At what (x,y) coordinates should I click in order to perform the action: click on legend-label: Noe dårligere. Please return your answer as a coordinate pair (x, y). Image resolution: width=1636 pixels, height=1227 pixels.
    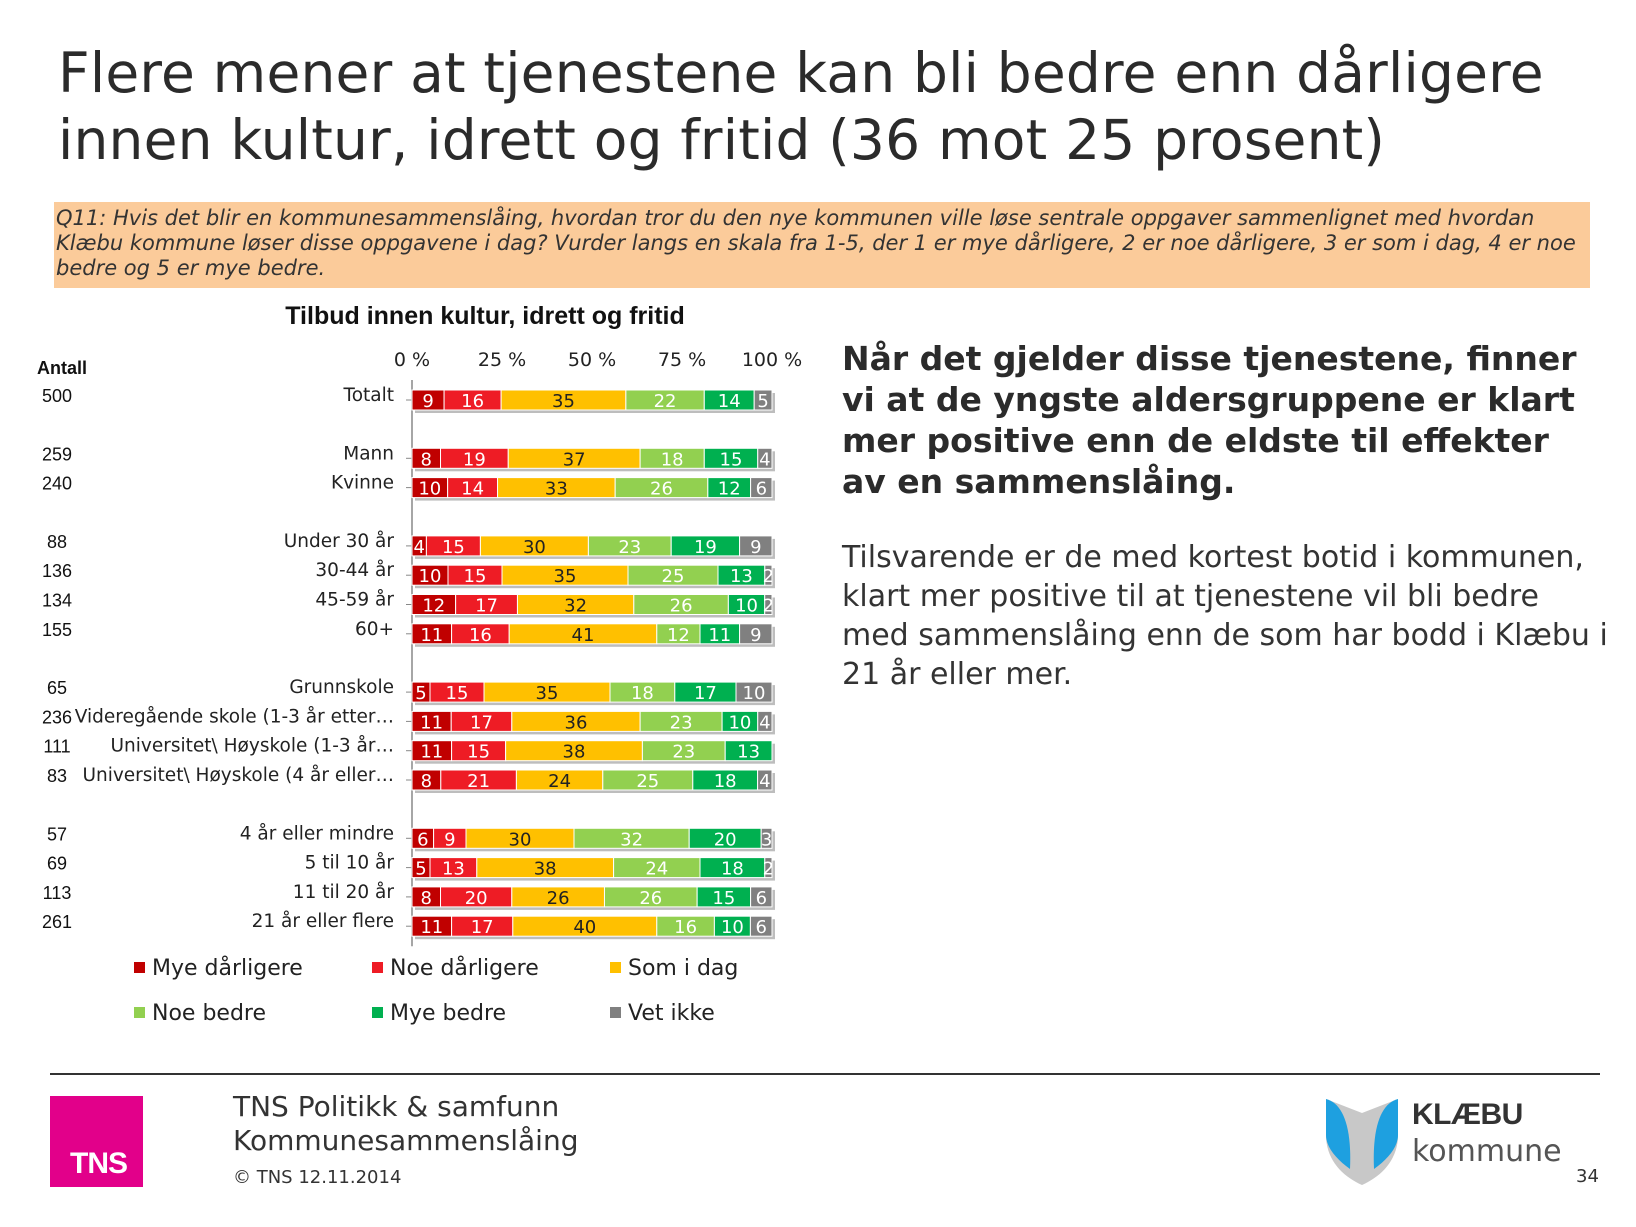
    Looking at the image, I should click on (464, 968).